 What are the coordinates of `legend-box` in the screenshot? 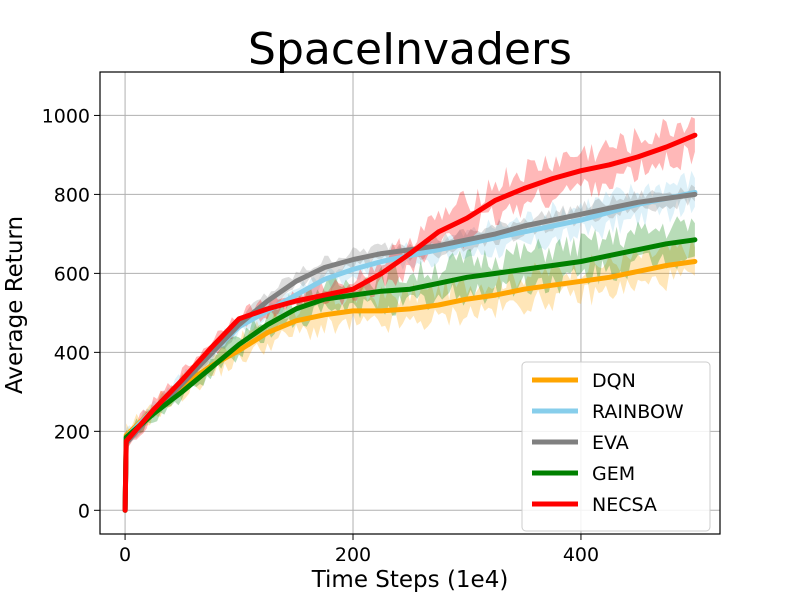 It's located at (616, 446).